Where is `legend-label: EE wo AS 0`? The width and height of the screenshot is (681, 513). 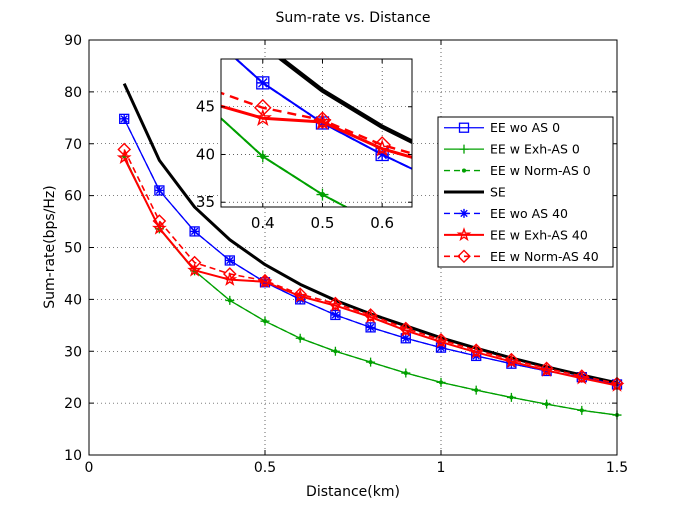 legend-label: EE wo AS 0 is located at coordinates (525, 127).